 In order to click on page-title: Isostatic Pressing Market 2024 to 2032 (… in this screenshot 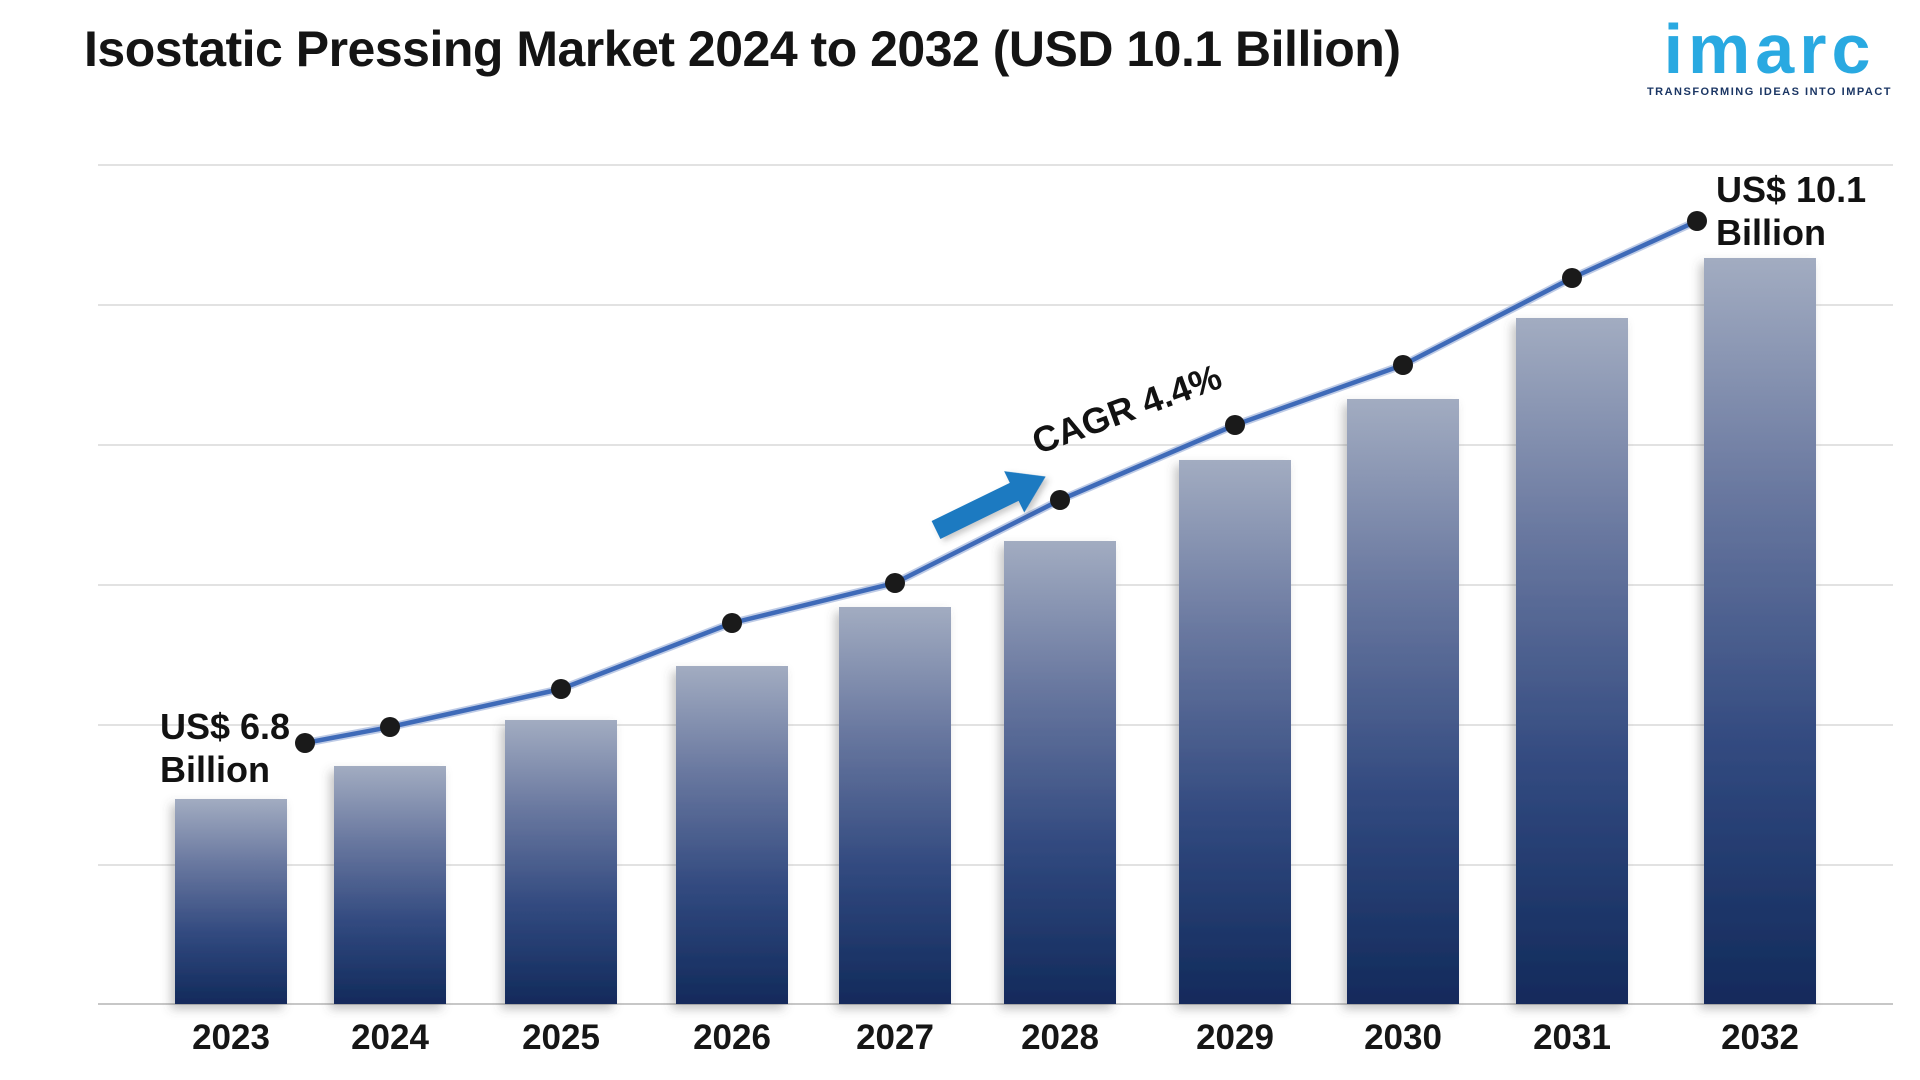, I will do `click(742, 49)`.